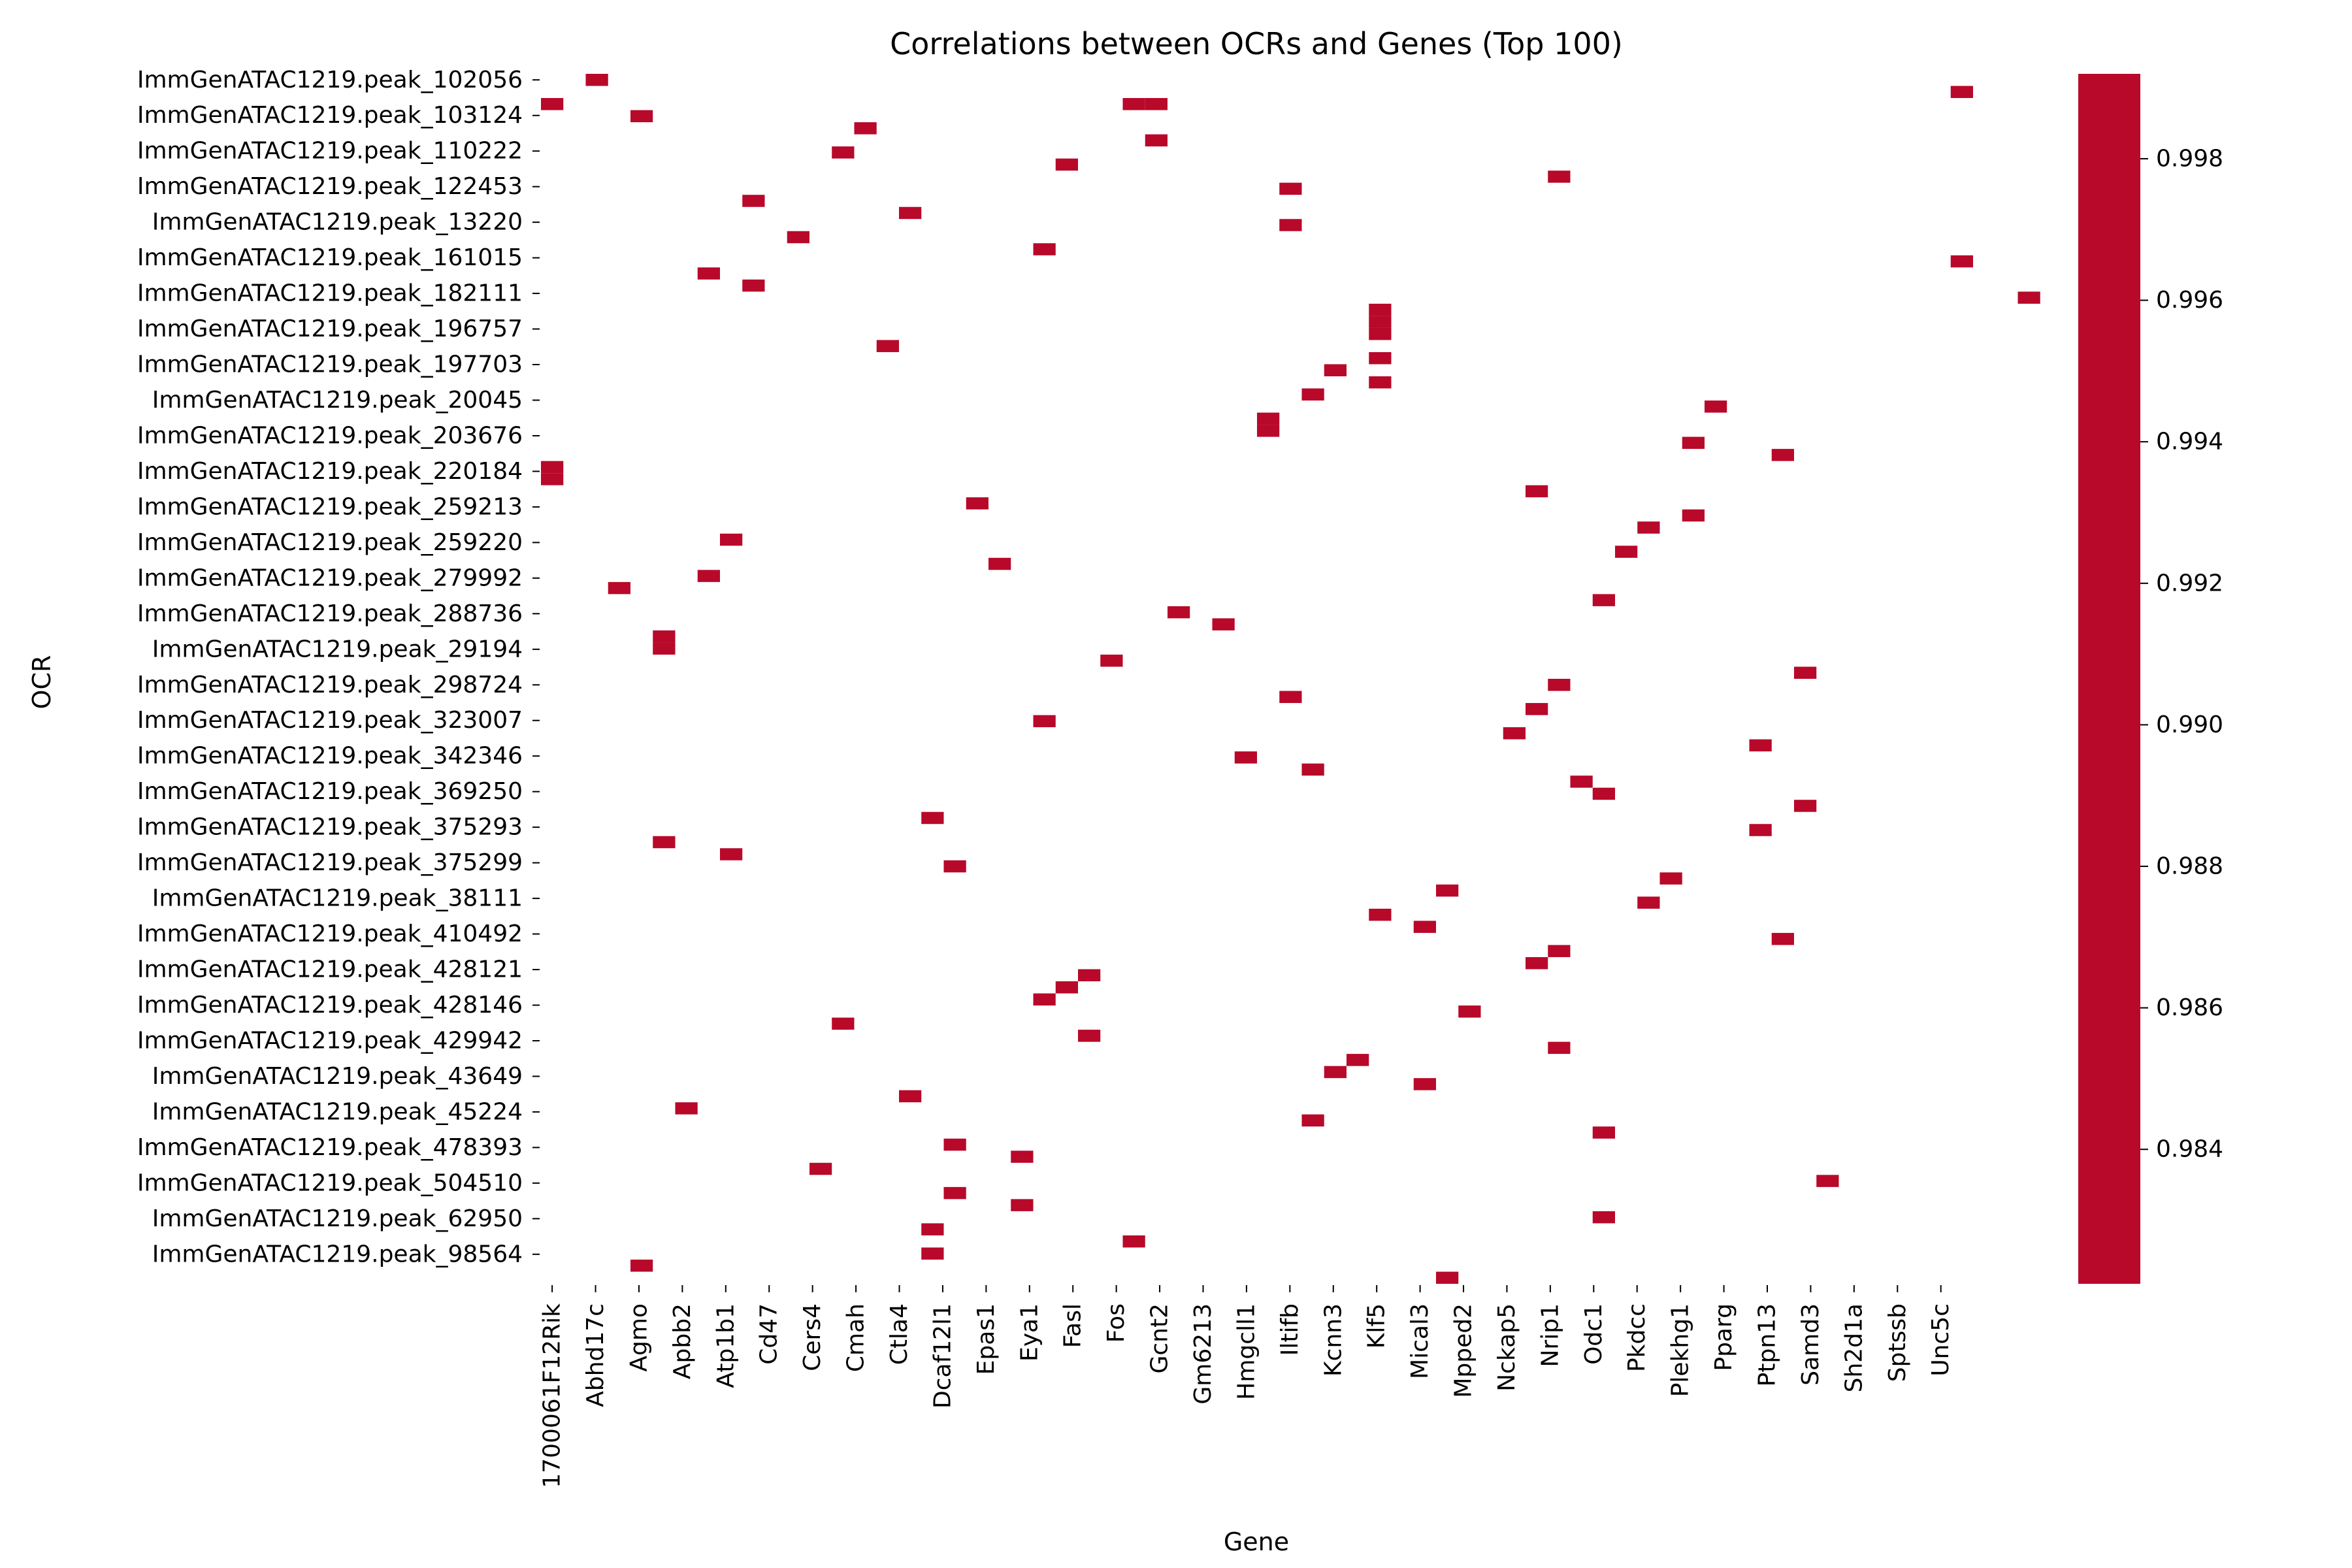 This screenshot has width=2352, height=1568. Describe the element at coordinates (330, 329) in the screenshot. I see `y-tick-label: ImmGenATAC1219.peak_196757` at that location.